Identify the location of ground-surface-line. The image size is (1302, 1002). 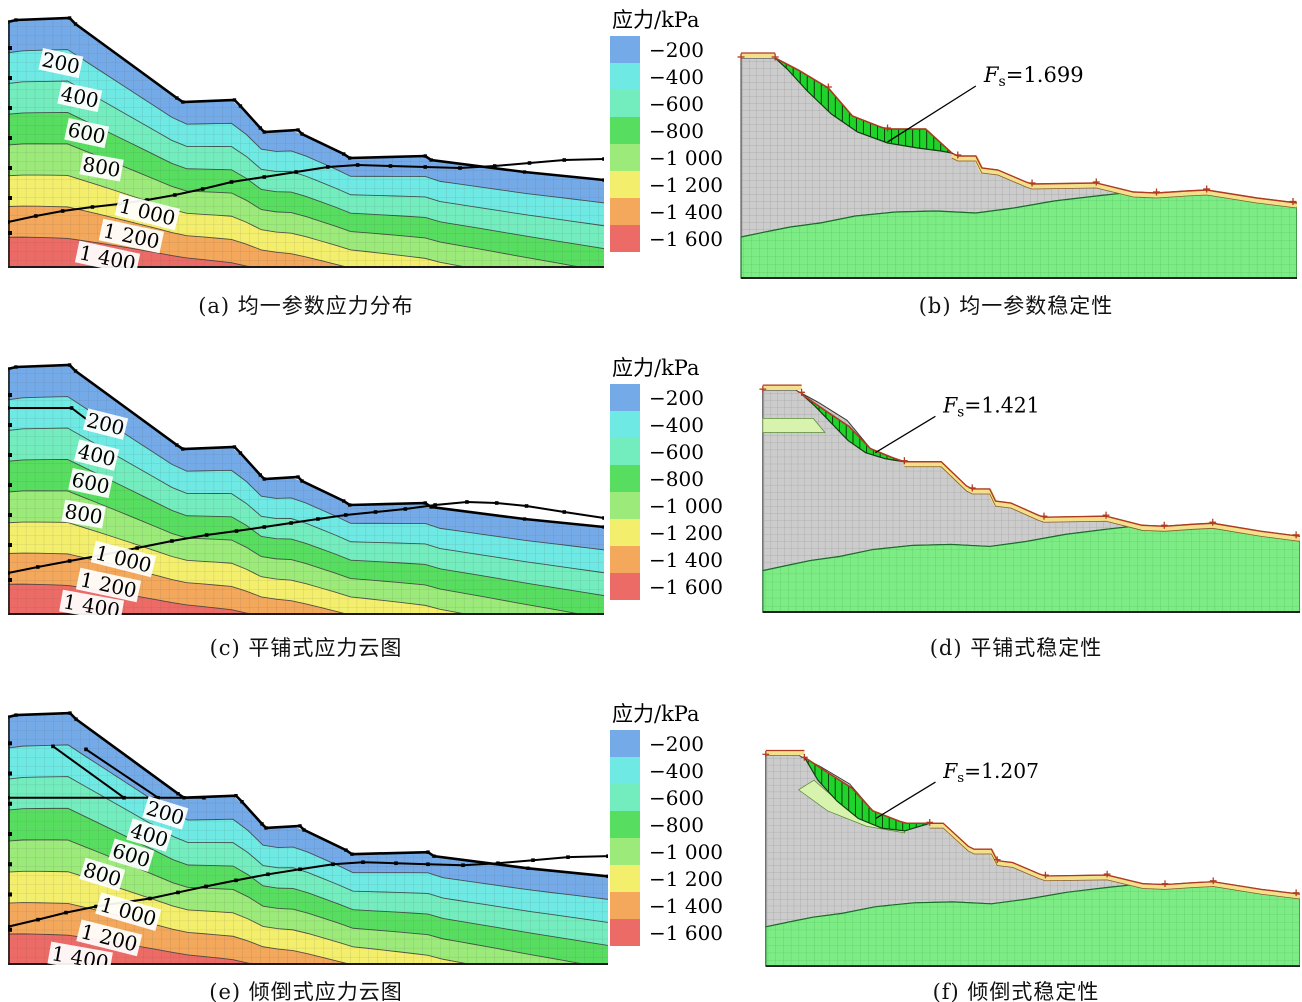
(1124, 178).